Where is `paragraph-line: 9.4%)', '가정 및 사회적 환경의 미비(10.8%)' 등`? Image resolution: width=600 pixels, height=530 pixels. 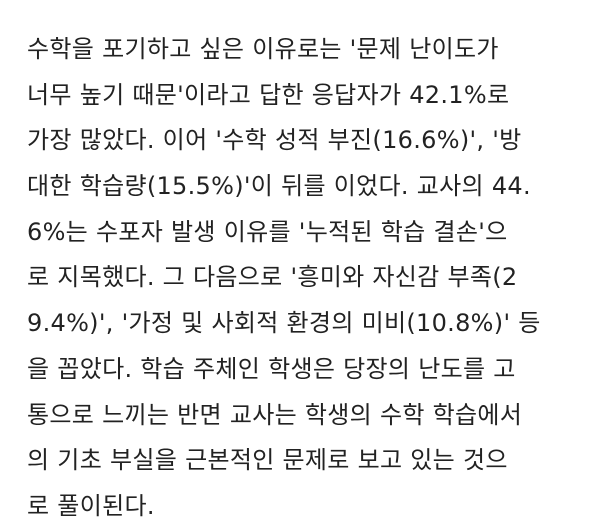
paragraph-line: 9.4%)', '가정 및 사회적 환경의 미비(10.8%)' 등 is located at coordinates (284, 323).